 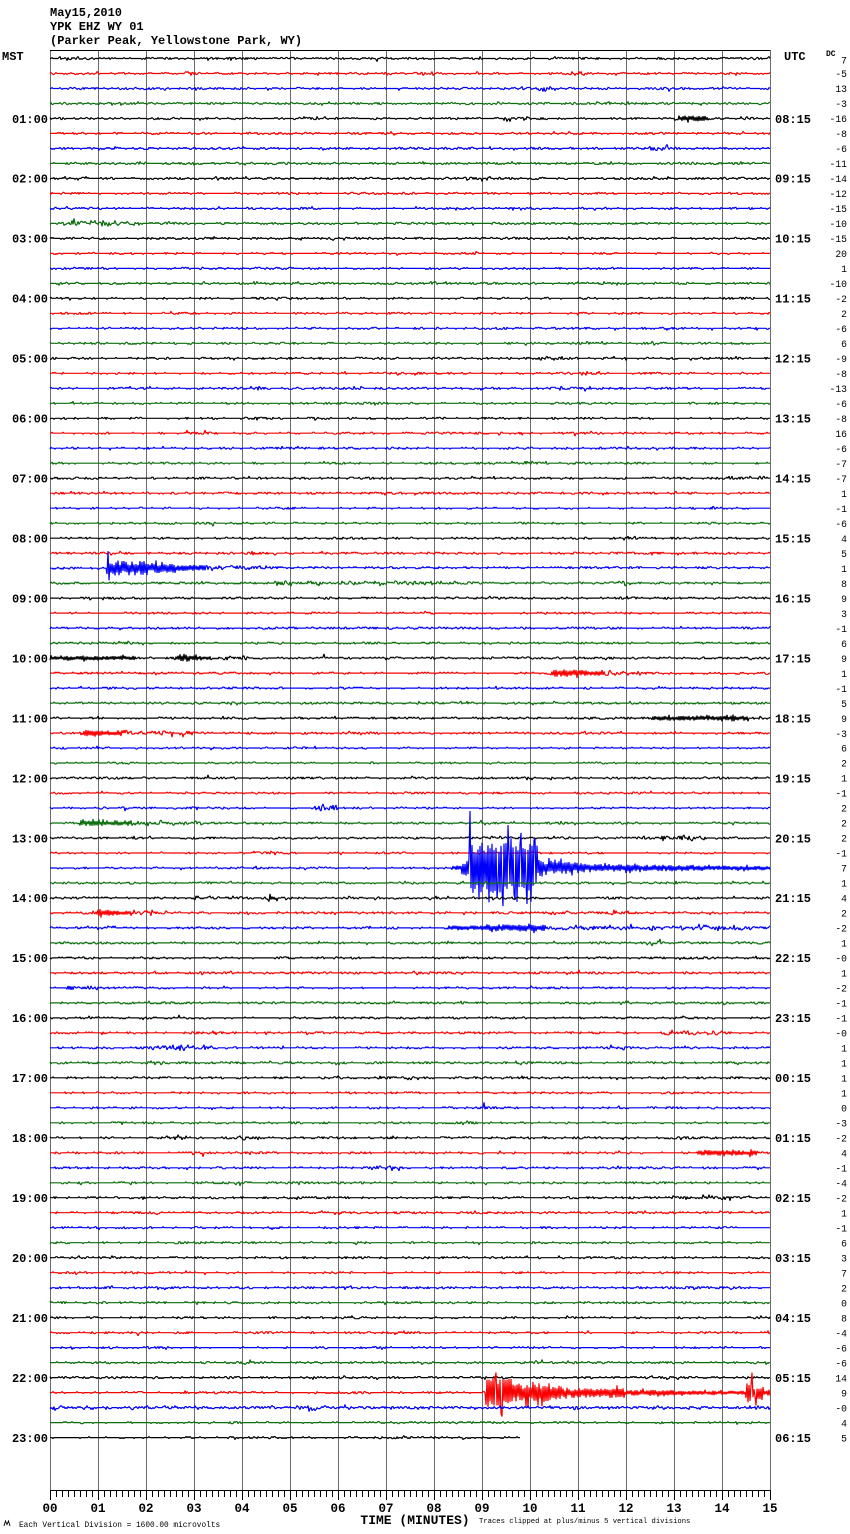 I want to click on svg-text: 15:00, so click(x=30, y=959).